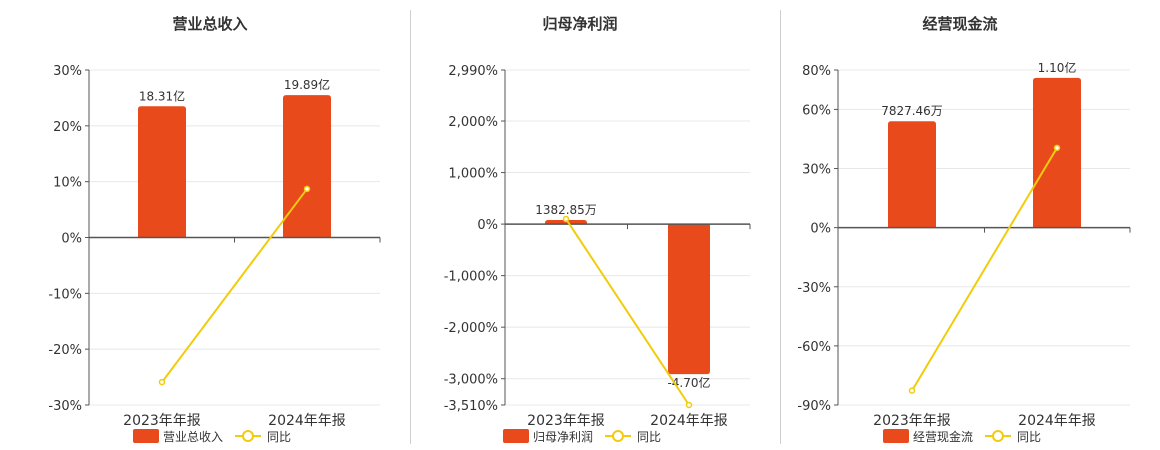 The image size is (1160, 450). Describe the element at coordinates (566, 210) in the screenshot. I see `bar-data-label: 1382.85万` at that location.